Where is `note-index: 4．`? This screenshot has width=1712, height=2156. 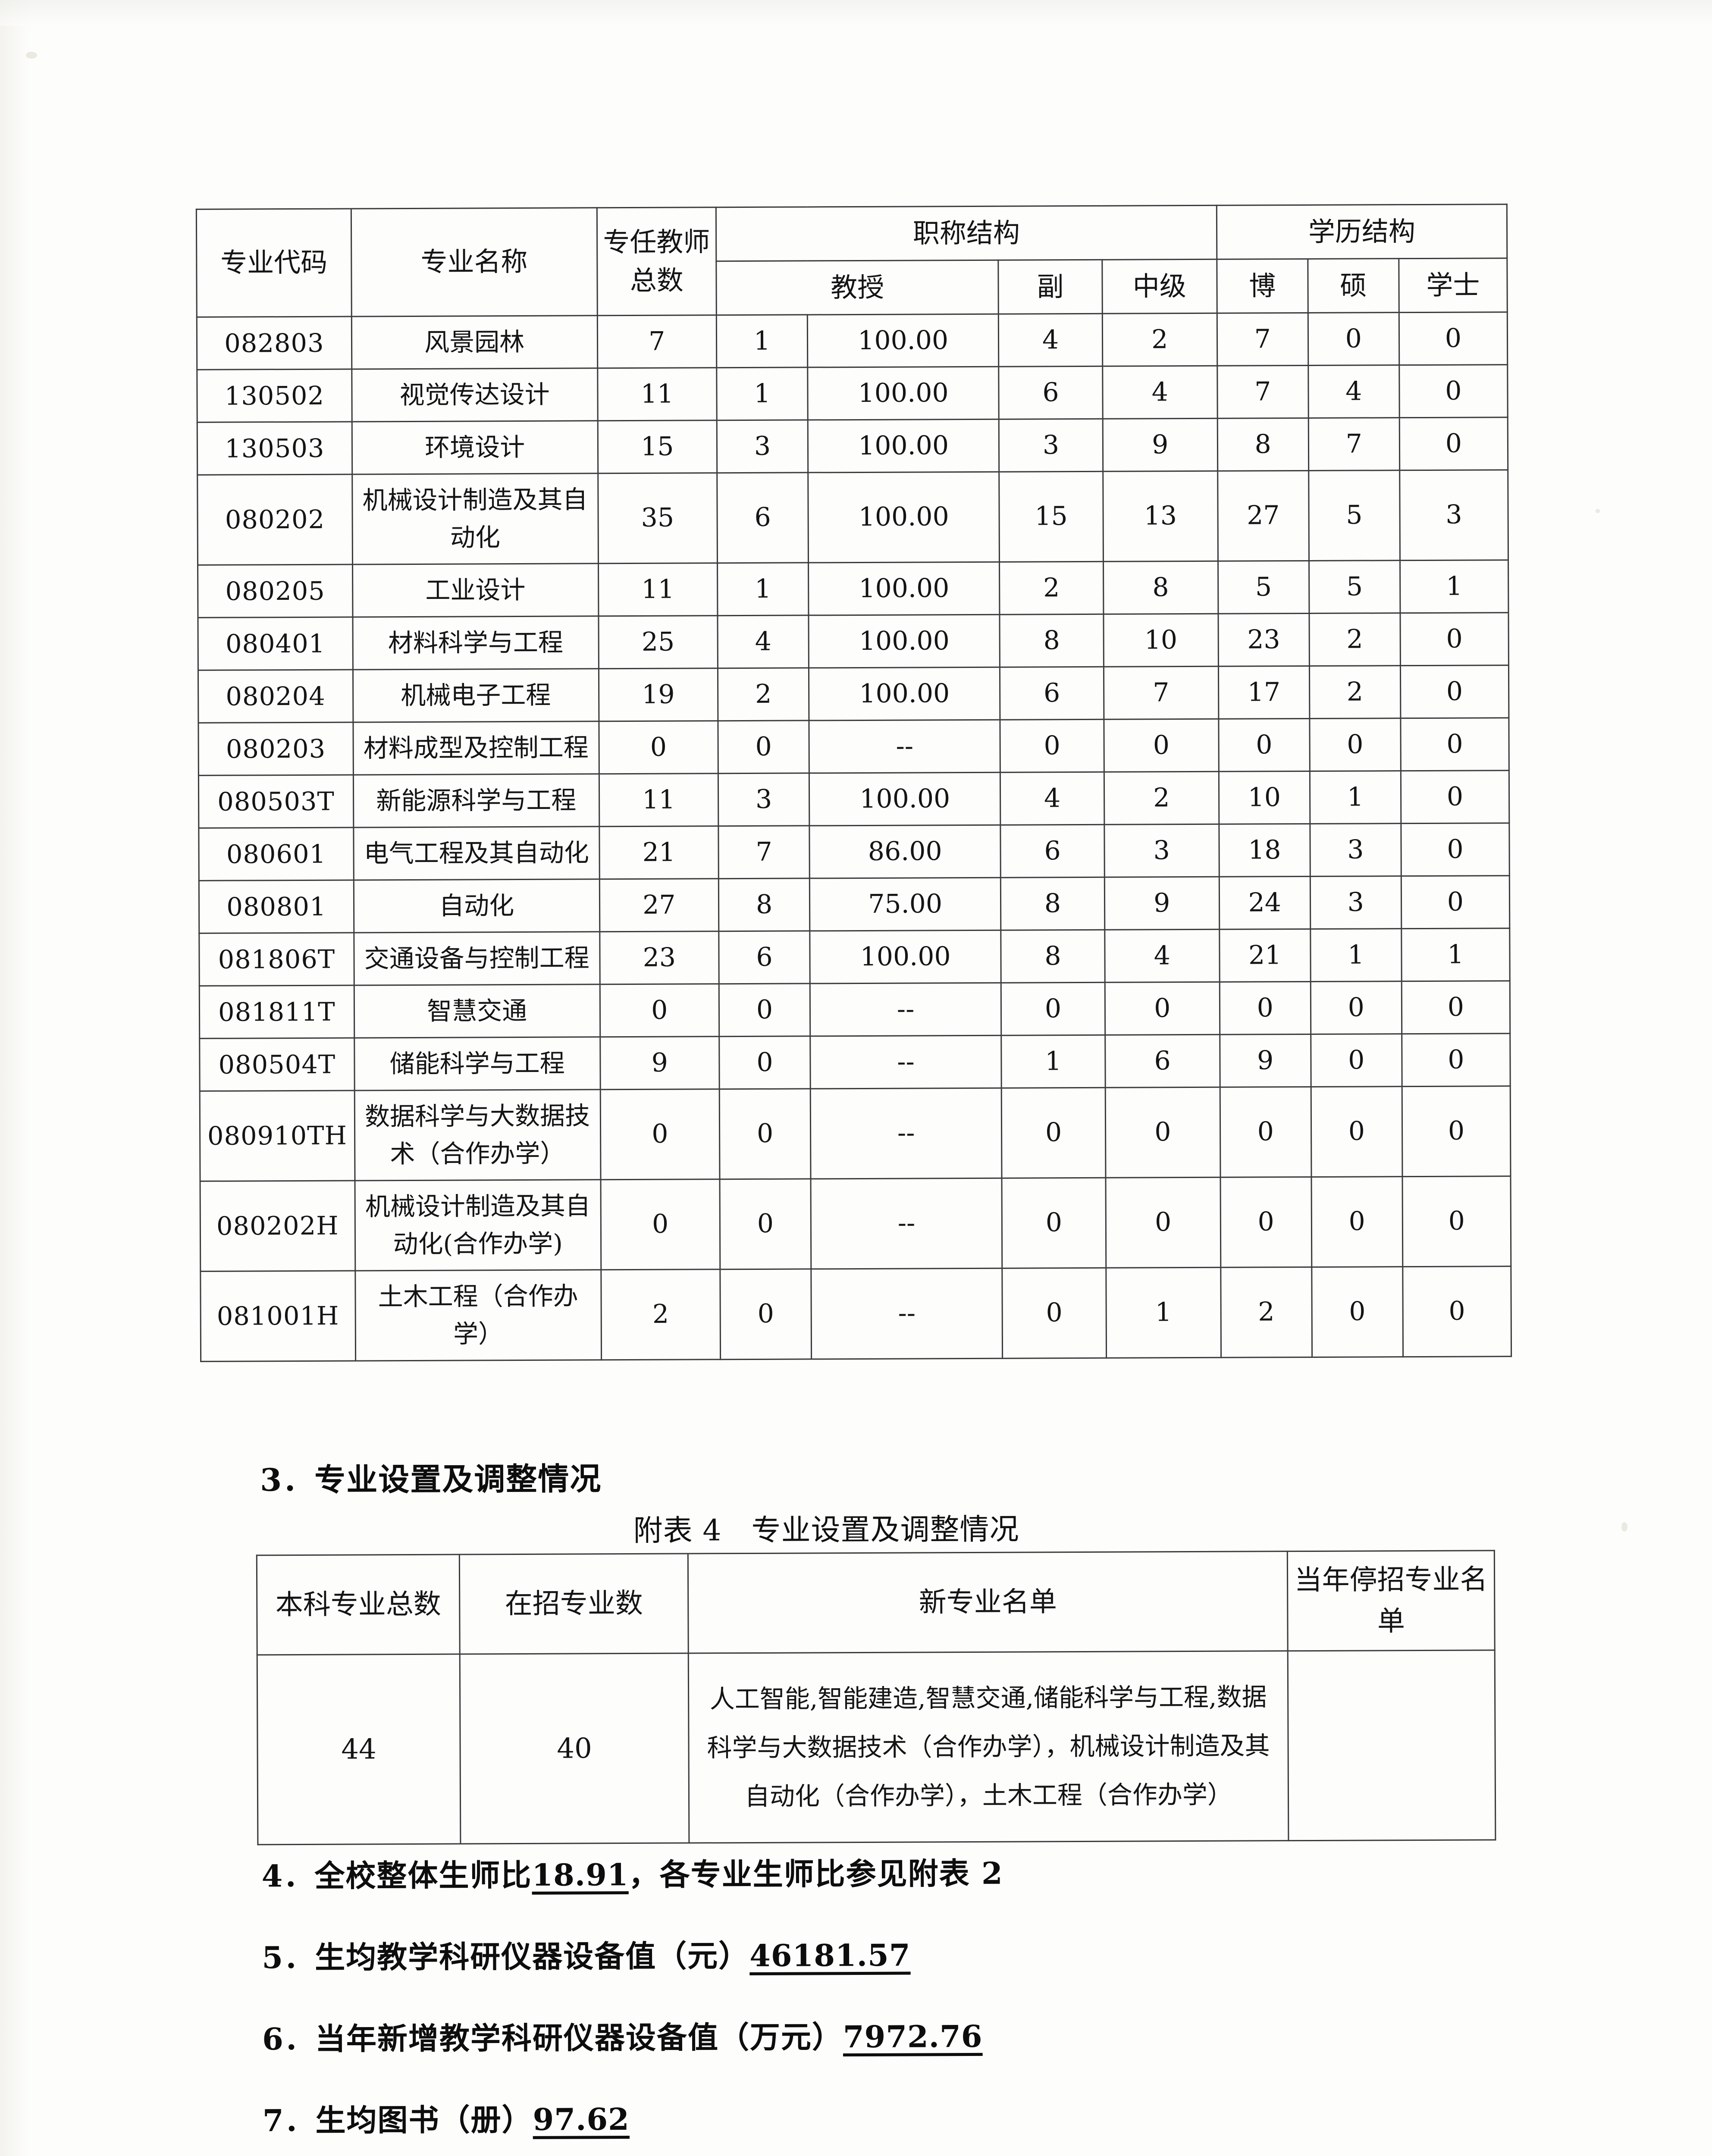 note-index: 4． is located at coordinates (288, 1876).